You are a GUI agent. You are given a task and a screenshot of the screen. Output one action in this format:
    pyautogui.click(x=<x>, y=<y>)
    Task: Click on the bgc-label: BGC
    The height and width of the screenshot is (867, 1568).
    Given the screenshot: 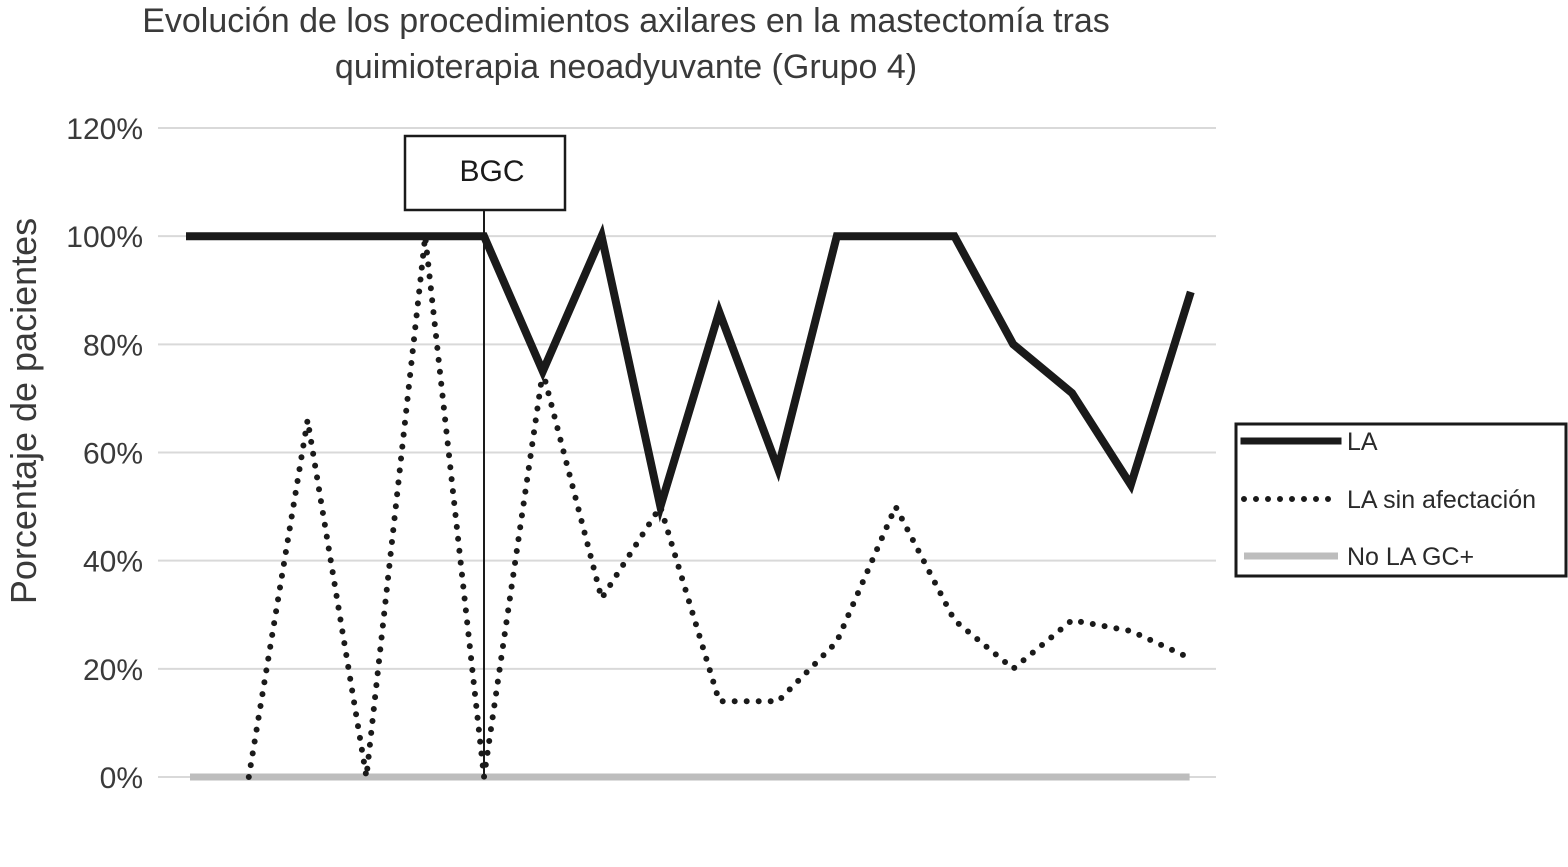 What is the action you would take?
    pyautogui.click(x=491, y=171)
    